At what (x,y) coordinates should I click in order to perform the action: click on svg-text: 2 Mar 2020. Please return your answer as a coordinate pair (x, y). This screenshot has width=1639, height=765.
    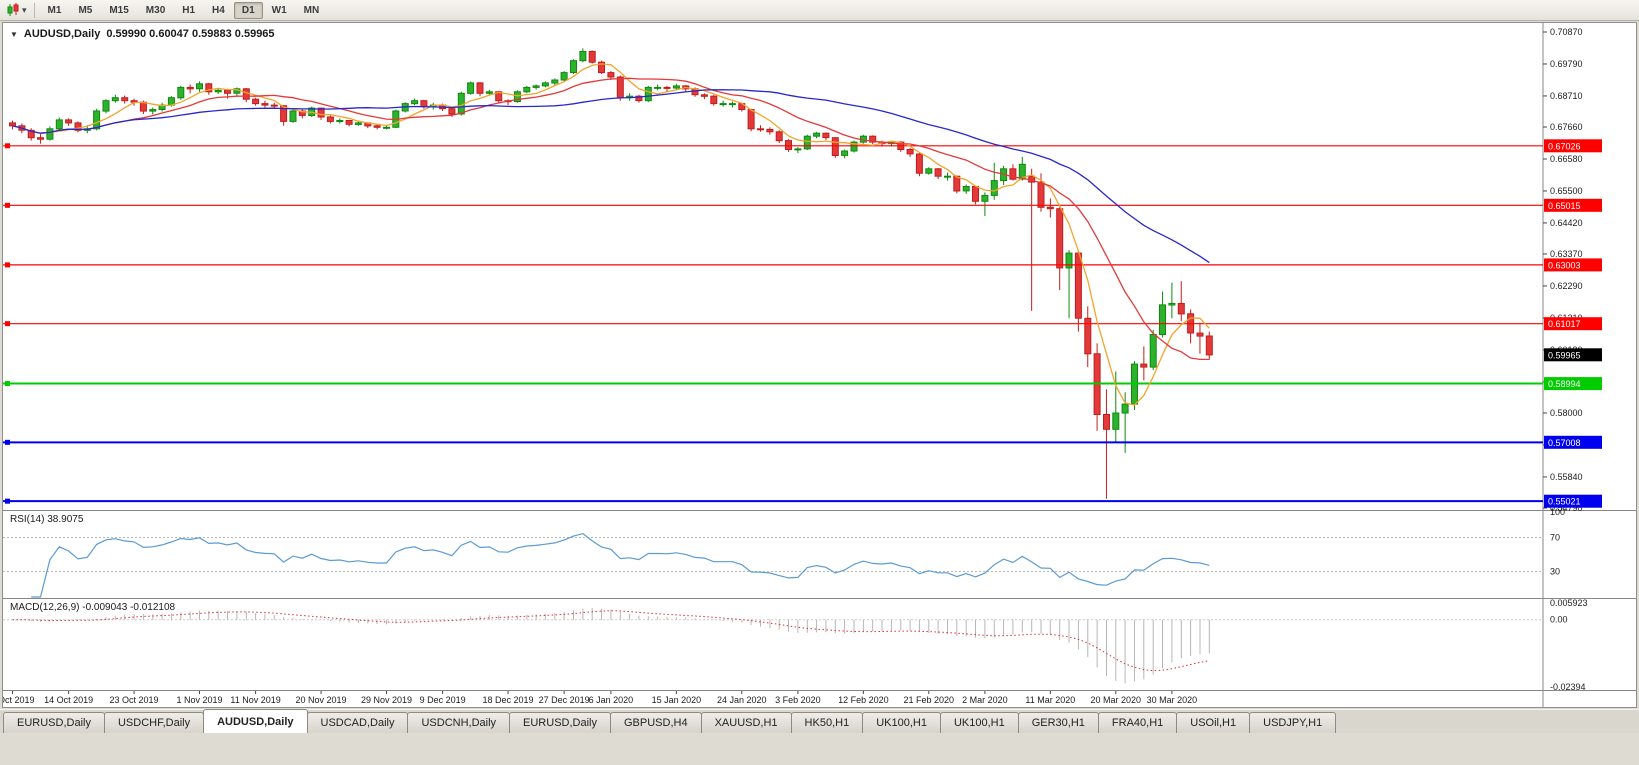
    Looking at the image, I should click on (985, 700).